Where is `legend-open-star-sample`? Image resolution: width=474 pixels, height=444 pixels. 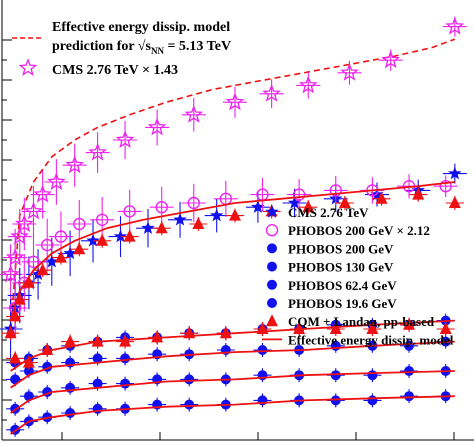 legend-open-star-sample is located at coordinates (28, 67).